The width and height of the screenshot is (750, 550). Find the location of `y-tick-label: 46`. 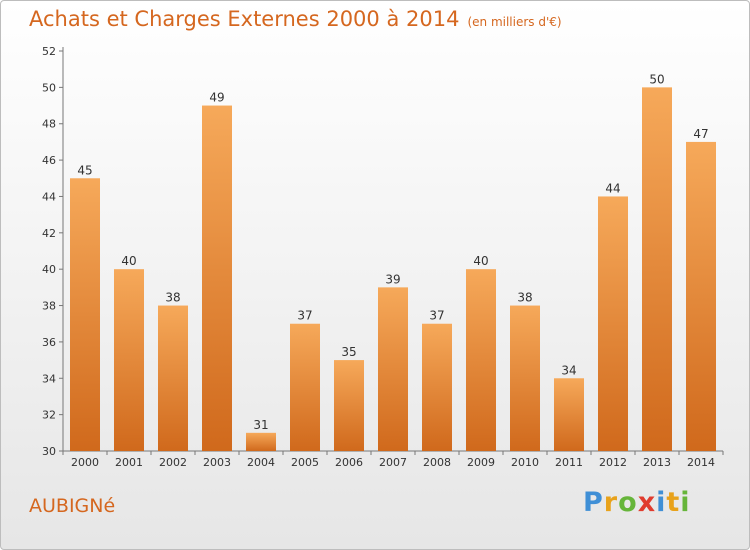

y-tick-label: 46 is located at coordinates (49, 160).